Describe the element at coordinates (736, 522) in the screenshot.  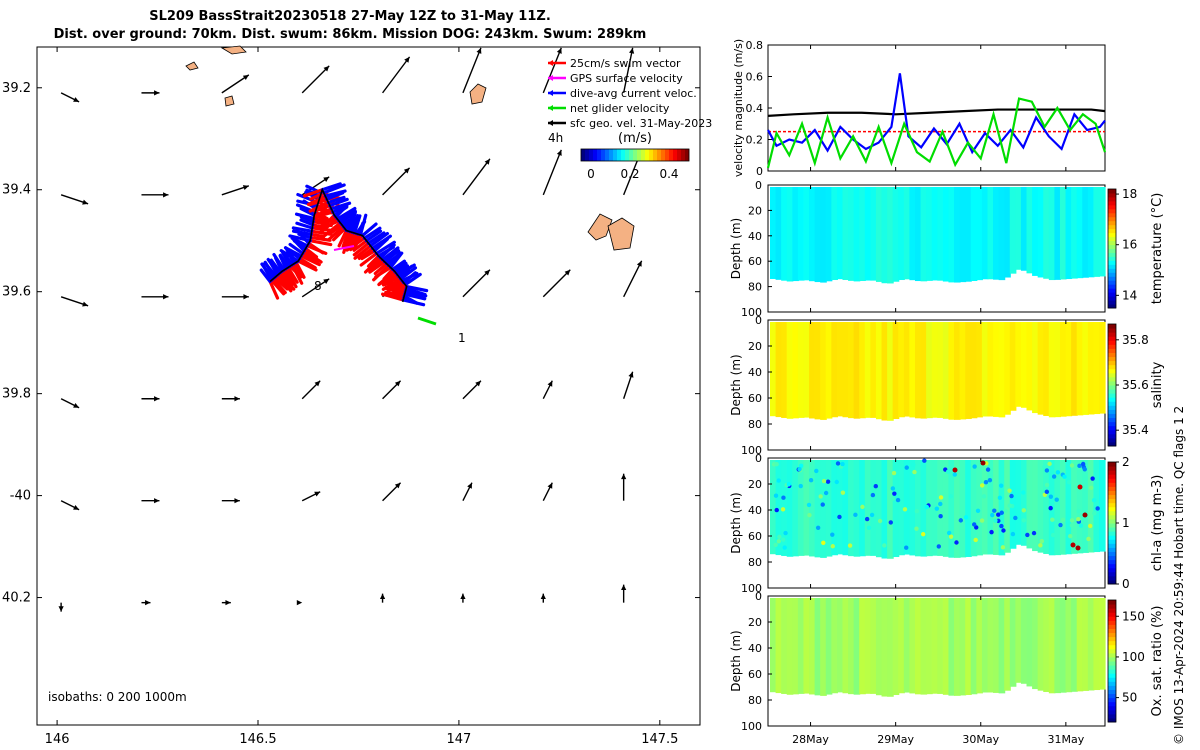
I see `depth-ylabel: Depth (m)` at that location.